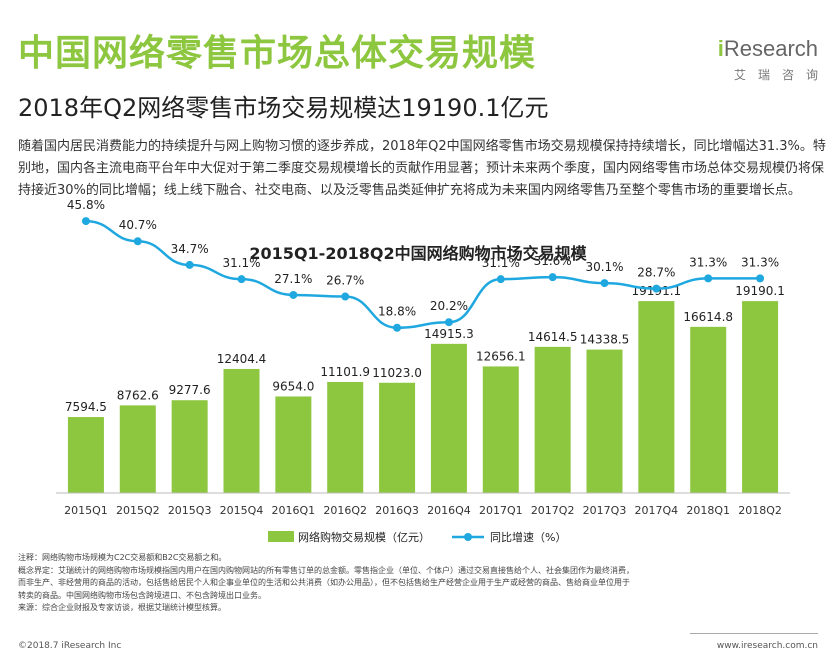  What do you see at coordinates (767, 48) in the screenshot?
I see `brand-logo-text: iResearch` at bounding box center [767, 48].